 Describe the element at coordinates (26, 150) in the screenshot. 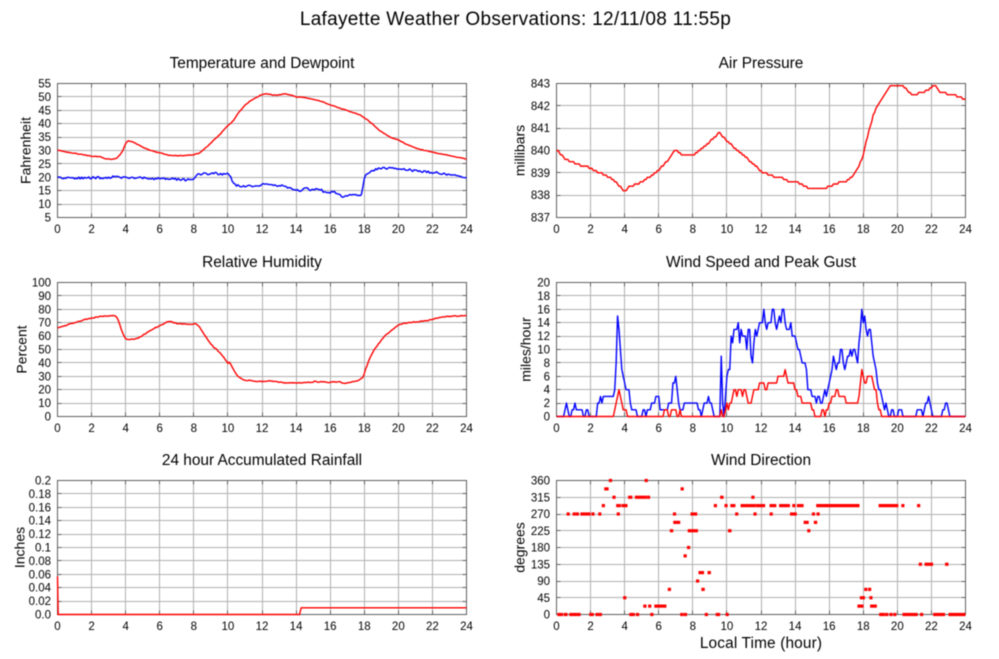

I see `svg-text: Fahrenheit` at that location.